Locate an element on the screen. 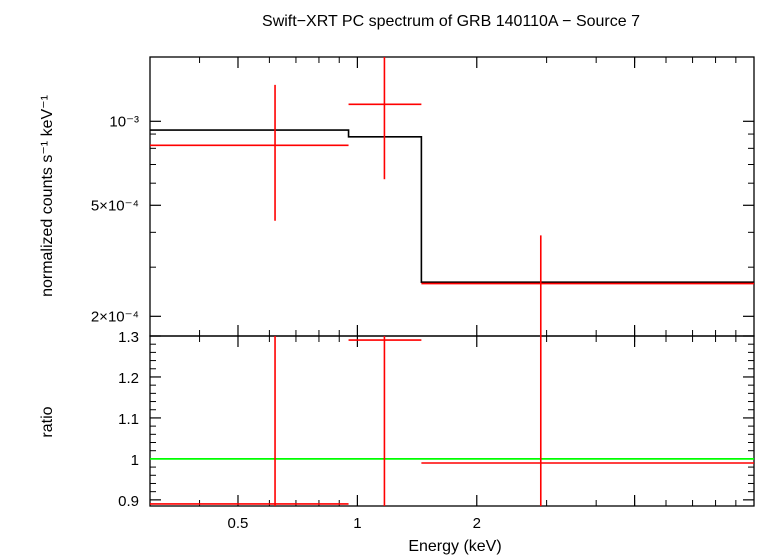 The image size is (758, 556). x-tick-label: 2 is located at coordinates (477, 523).